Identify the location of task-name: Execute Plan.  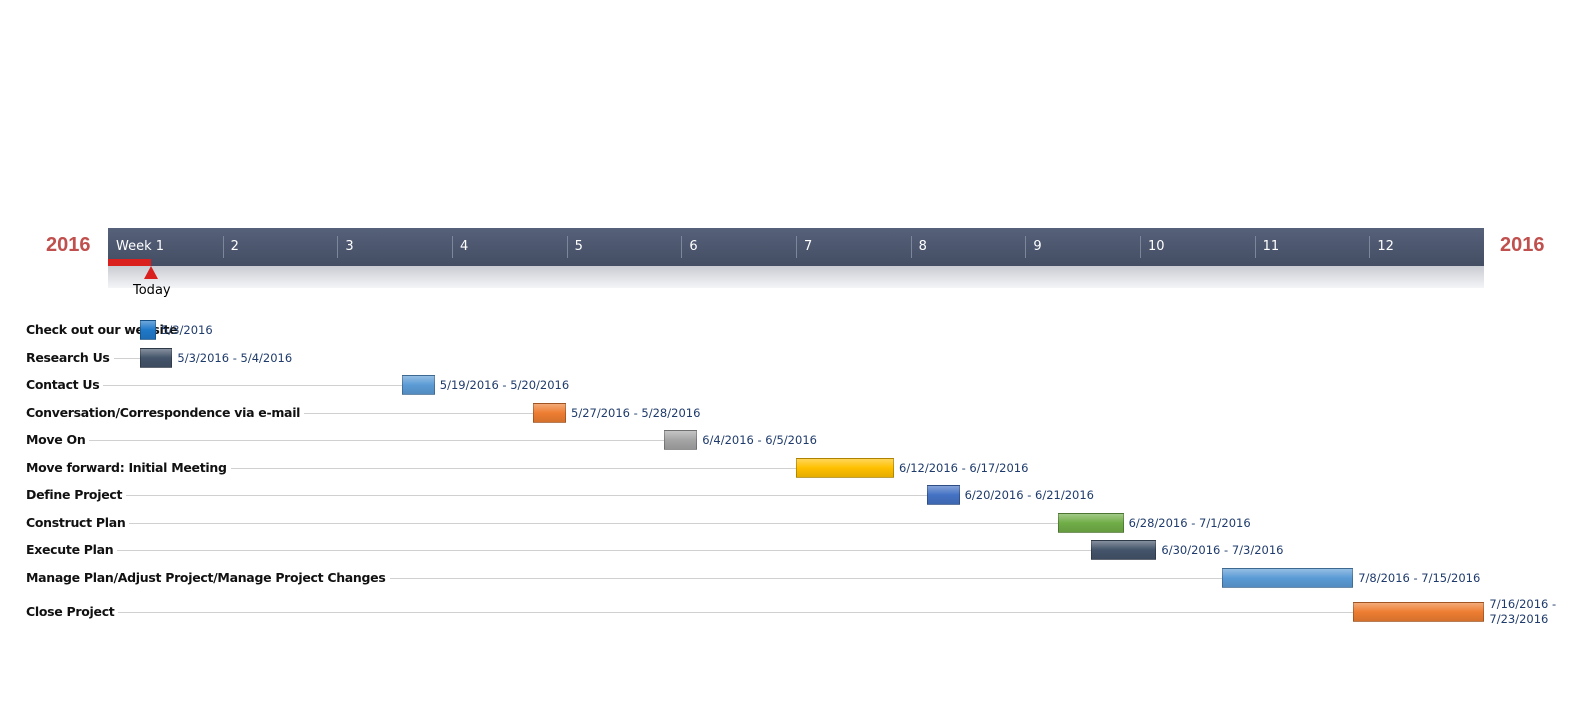
(72, 549).